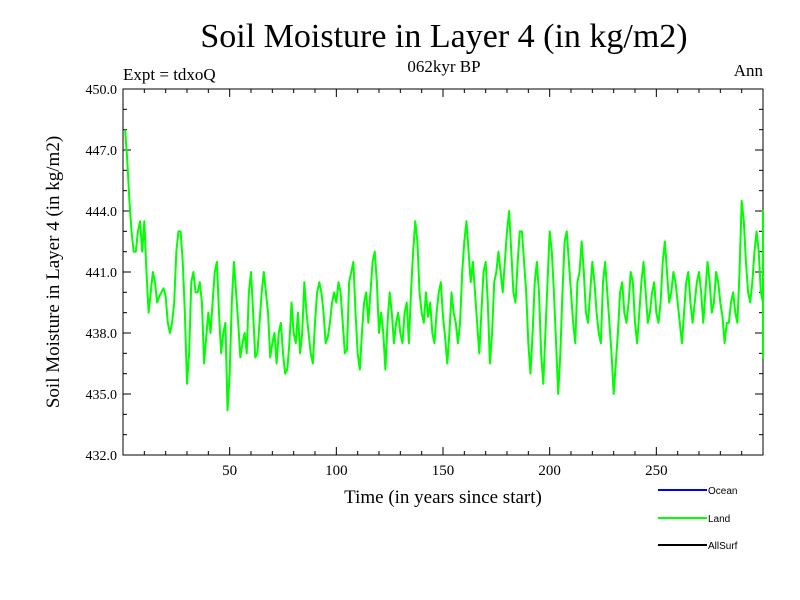 This screenshot has height=600, width=800. I want to click on y-tick-label-450: 450.0, so click(102, 90).